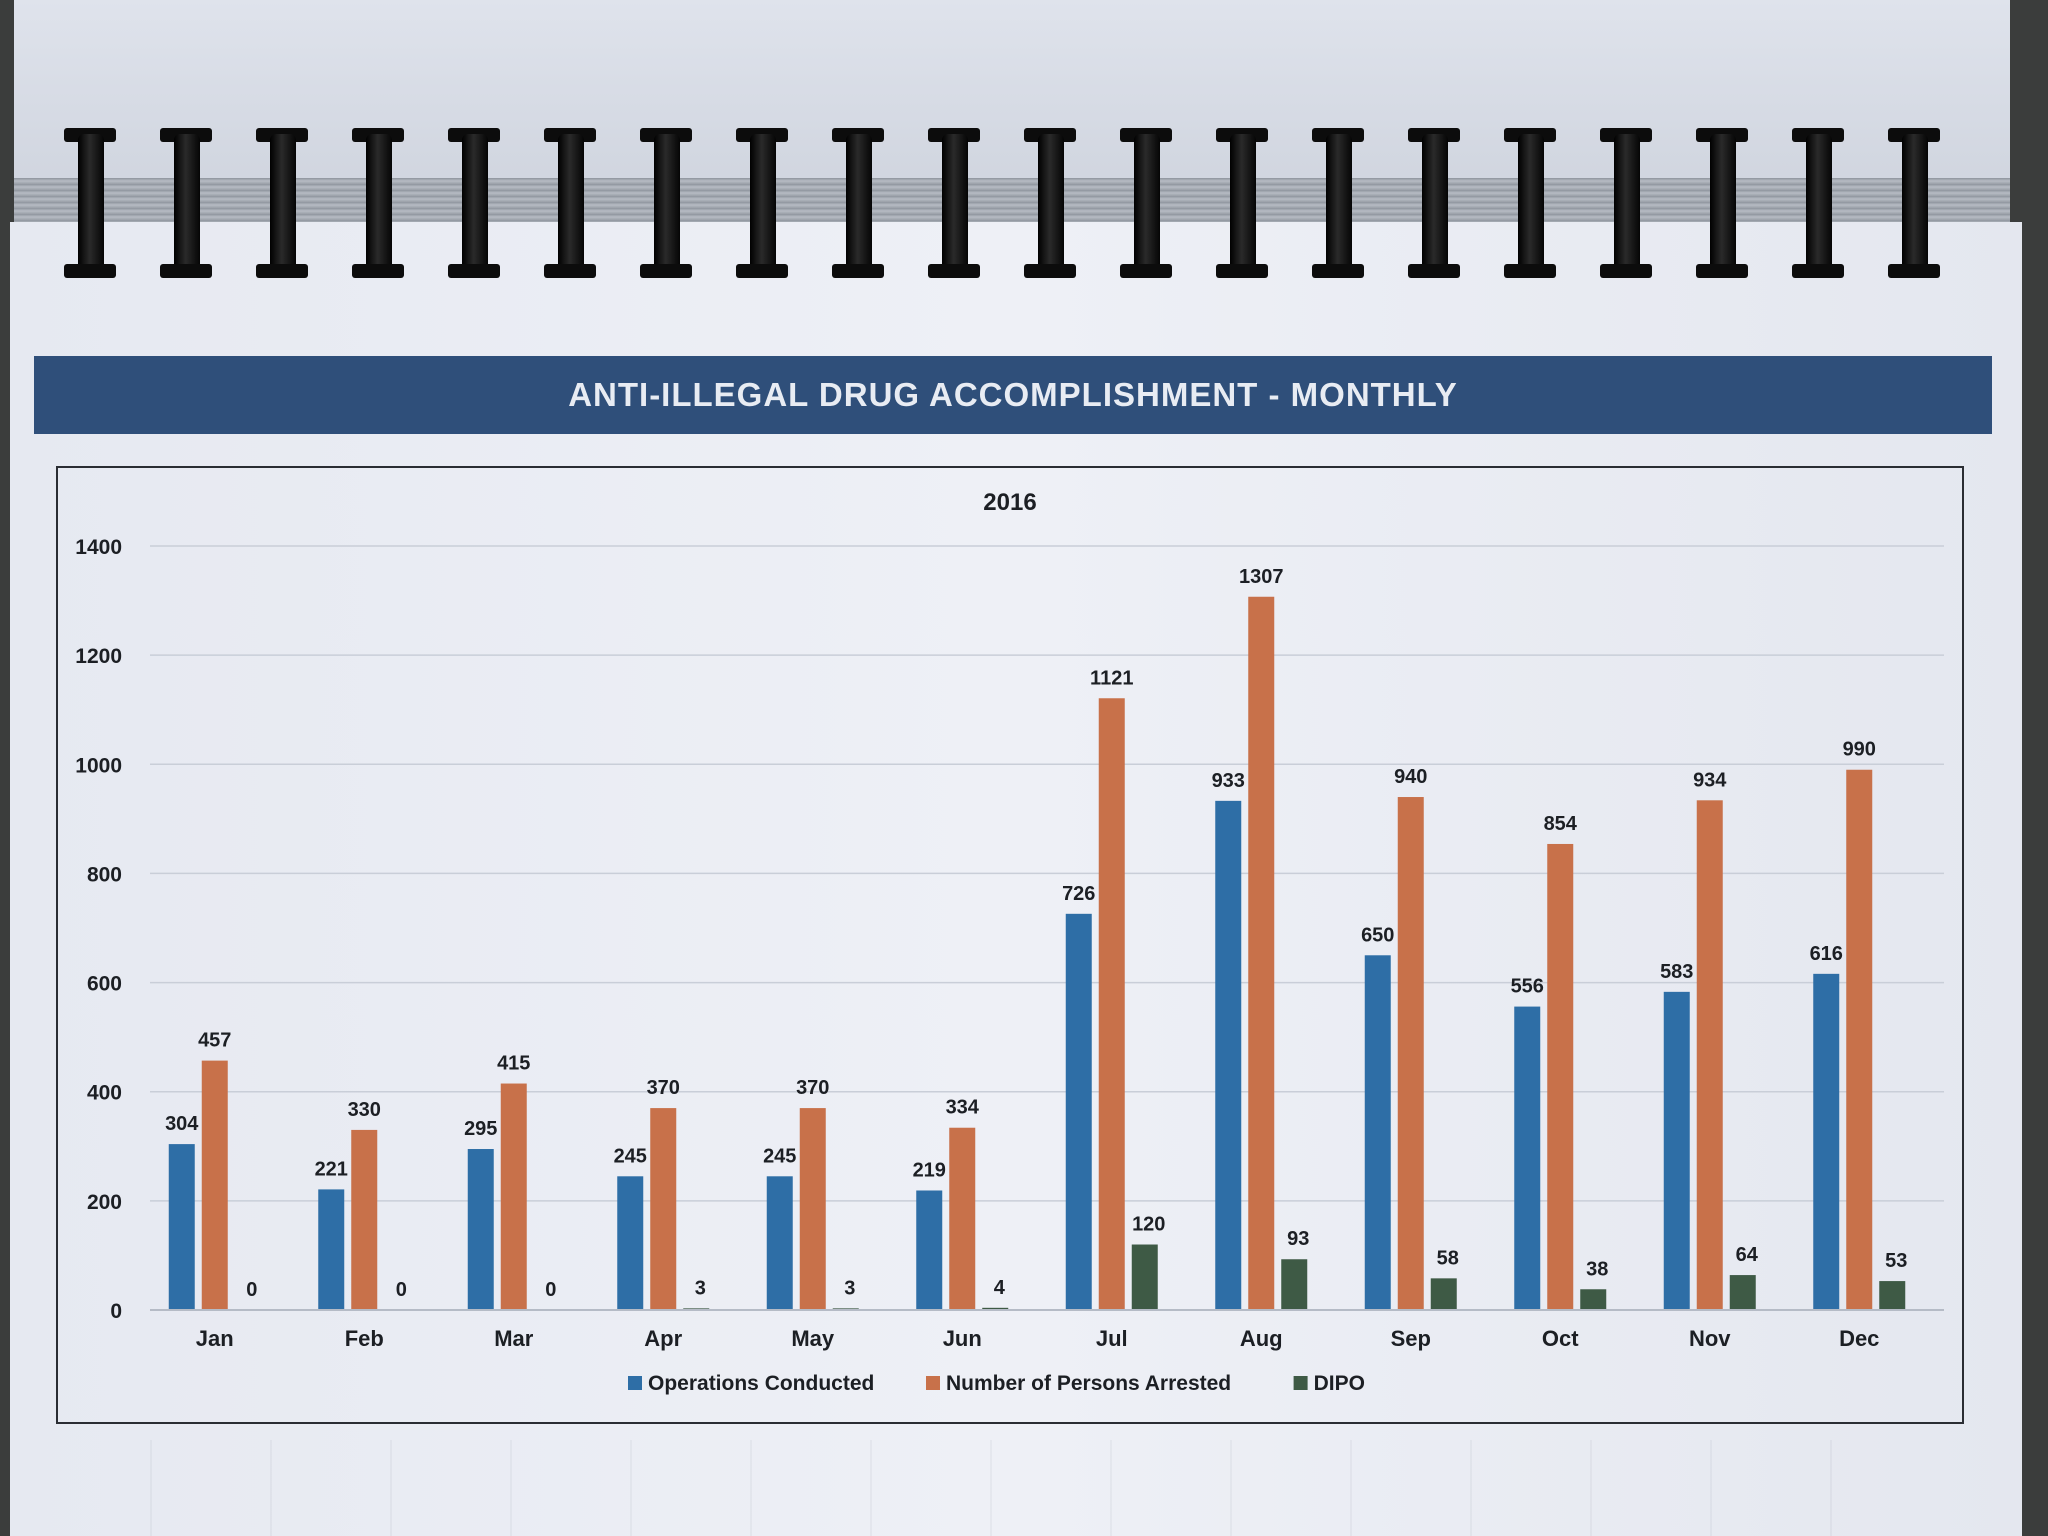 The width and height of the screenshot is (2048, 1536). Describe the element at coordinates (514, 1338) in the screenshot. I see `x-tick-label: Mar` at that location.